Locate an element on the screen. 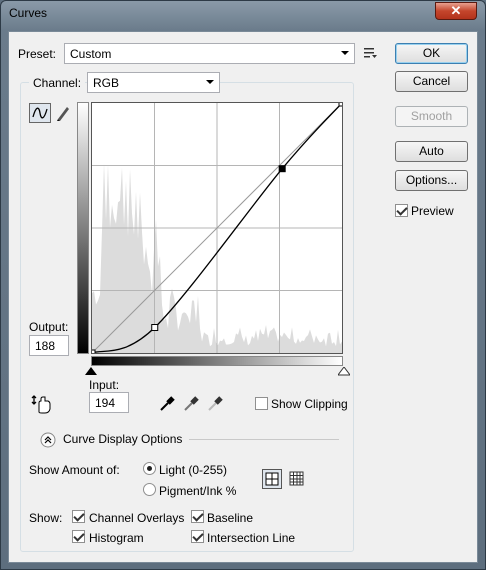 The width and height of the screenshot is (486, 570). close-button: ✕ is located at coordinates (456, 11).